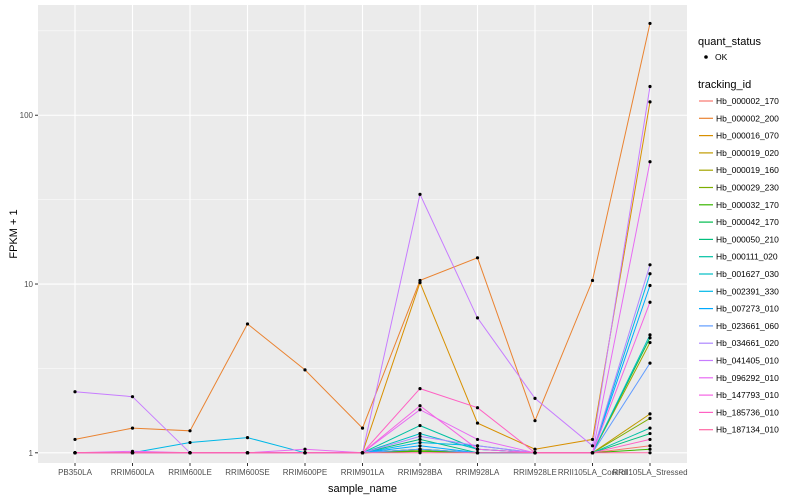  I want to click on y-tick-label: 10, so click(28, 284).